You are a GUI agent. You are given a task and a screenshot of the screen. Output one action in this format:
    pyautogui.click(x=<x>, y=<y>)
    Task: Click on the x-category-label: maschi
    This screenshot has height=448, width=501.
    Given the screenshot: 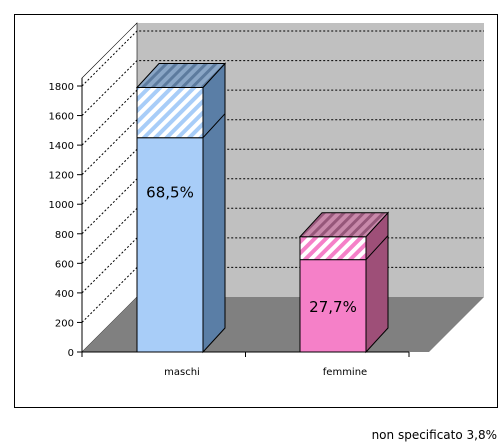 What is the action you would take?
    pyautogui.click(x=182, y=372)
    